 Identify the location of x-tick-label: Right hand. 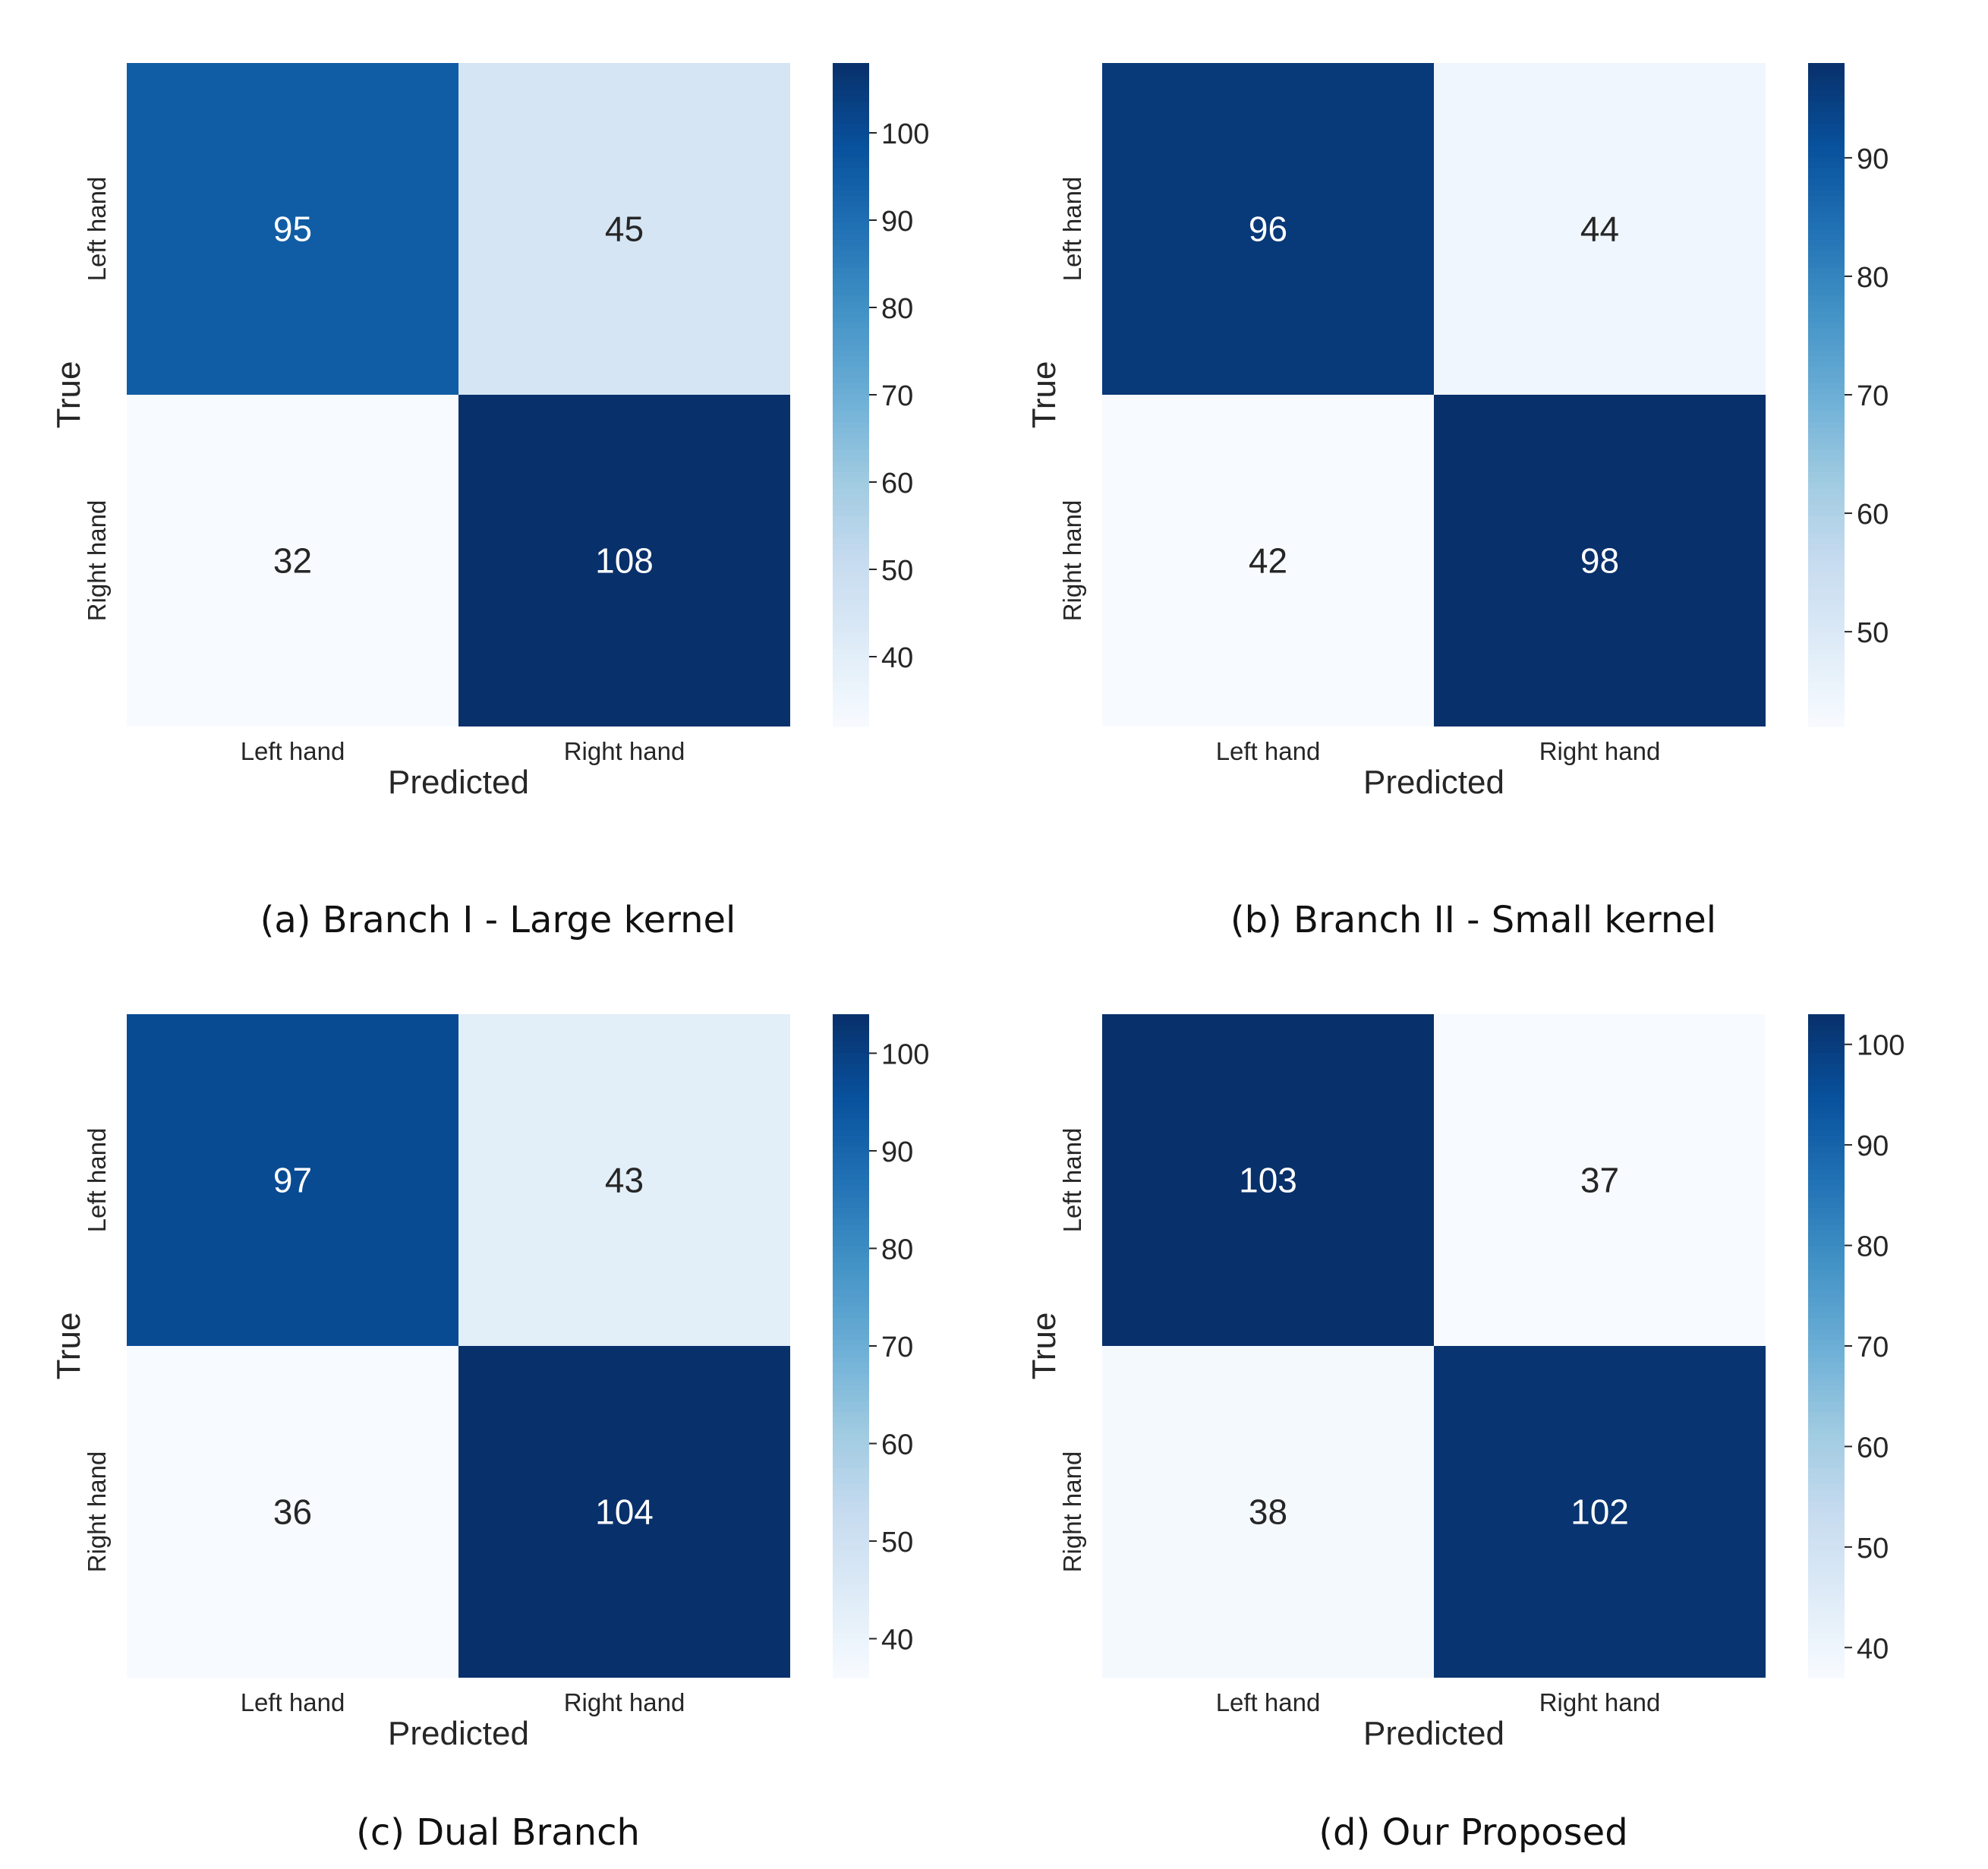
(1600, 1702).